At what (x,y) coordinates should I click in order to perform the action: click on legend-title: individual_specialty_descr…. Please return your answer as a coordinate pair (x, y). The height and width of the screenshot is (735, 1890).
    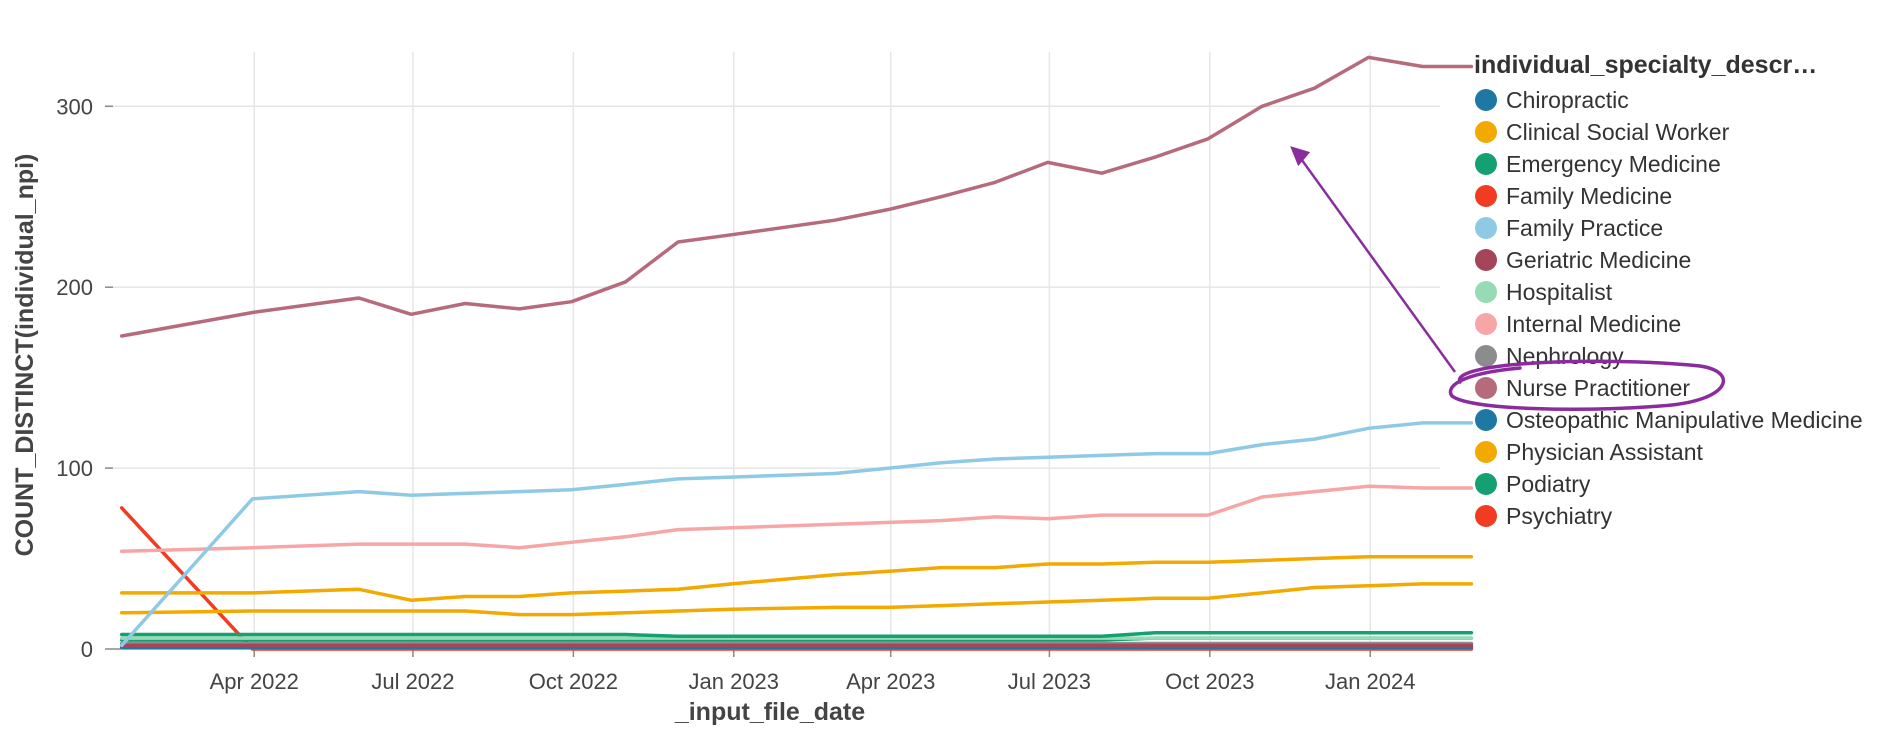
    Looking at the image, I should click on (1645, 65).